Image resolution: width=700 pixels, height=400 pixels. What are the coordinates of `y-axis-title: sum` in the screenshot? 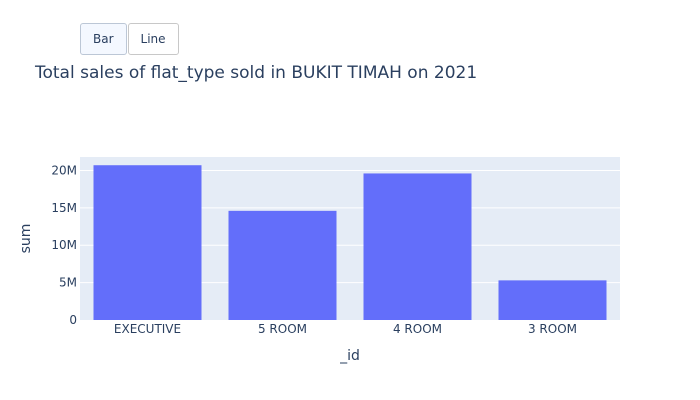 It's located at (26, 239).